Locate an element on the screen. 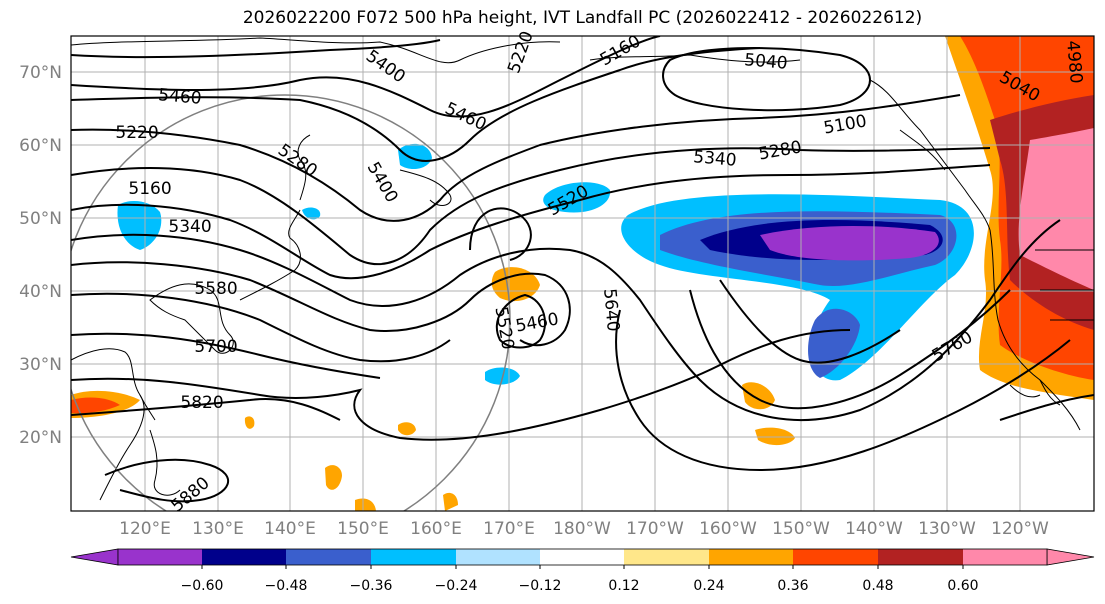 Image resolution: width=1105 pixels, height=604 pixels. contour-label-text: 5640 is located at coordinates (611, 310).